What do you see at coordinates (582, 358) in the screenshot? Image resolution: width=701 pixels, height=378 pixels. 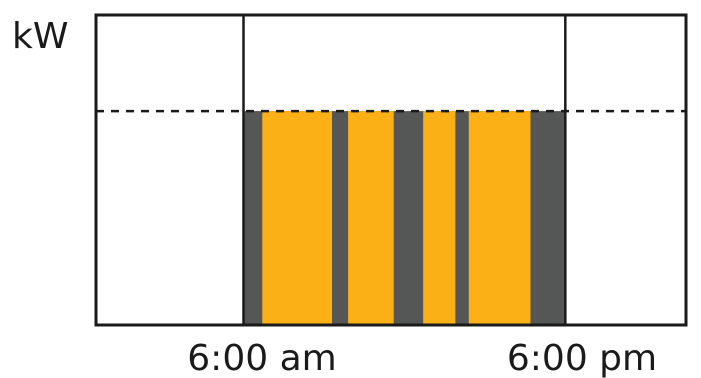 I see `x-tick-label-6pm: 6:00 pm` at bounding box center [582, 358].